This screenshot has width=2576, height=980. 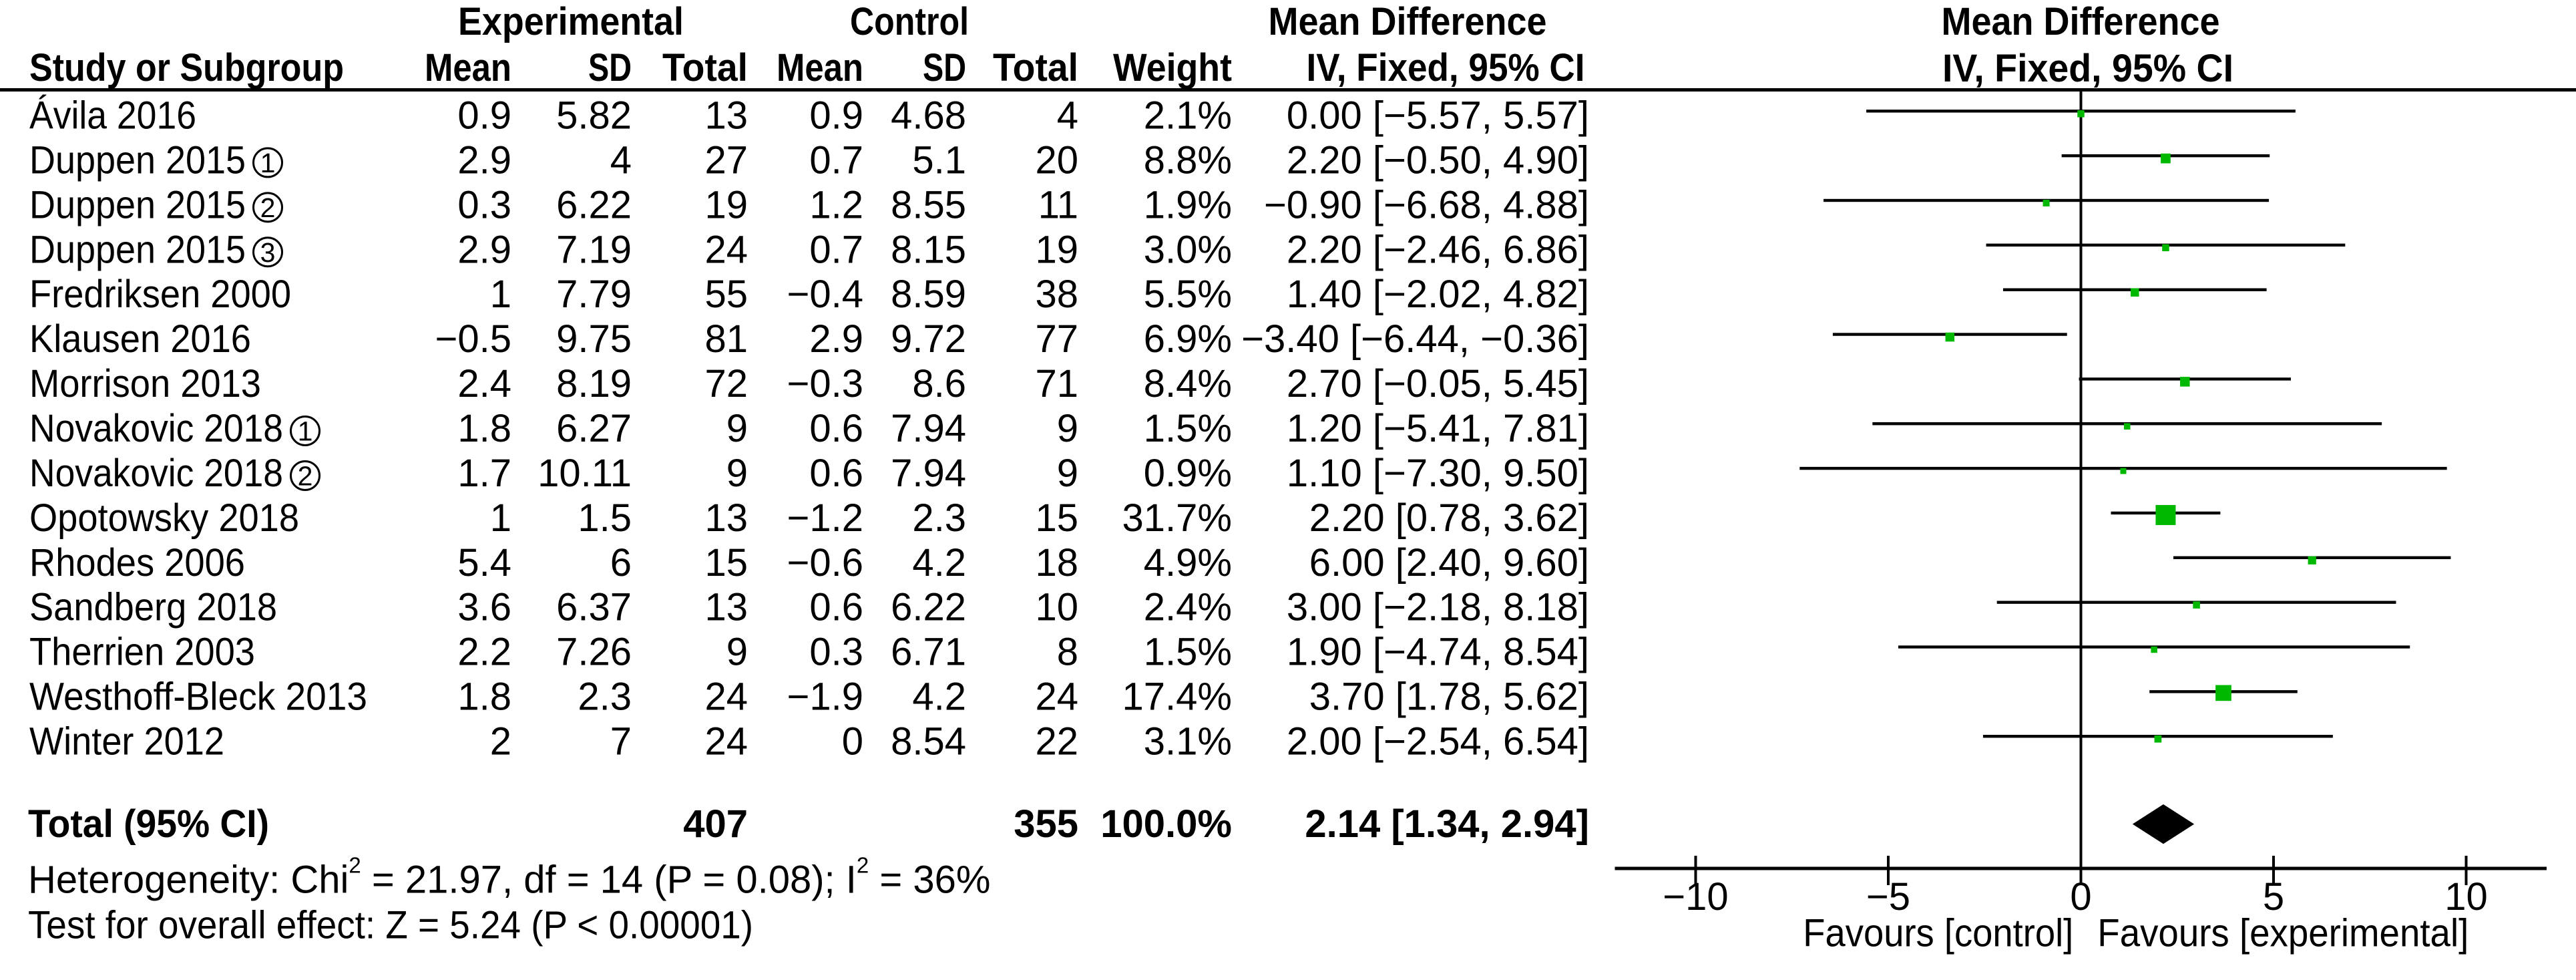 What do you see at coordinates (1408, 22) in the screenshot?
I see `svg-text: Mean Difference` at bounding box center [1408, 22].